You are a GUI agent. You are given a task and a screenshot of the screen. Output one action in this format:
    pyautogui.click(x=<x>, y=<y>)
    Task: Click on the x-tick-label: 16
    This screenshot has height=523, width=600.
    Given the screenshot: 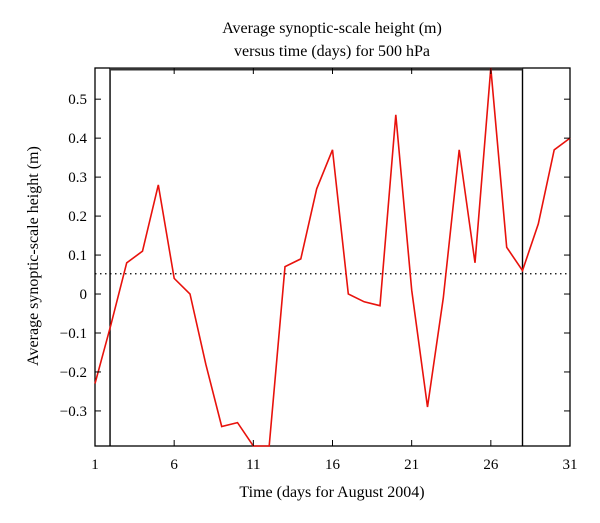 What is the action you would take?
    pyautogui.click(x=333, y=465)
    